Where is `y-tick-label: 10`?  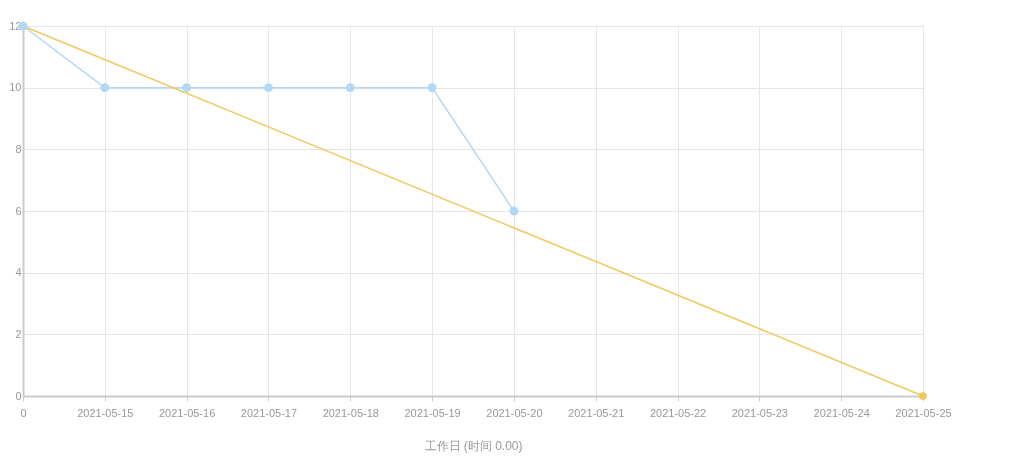 y-tick-label: 10 is located at coordinates (15, 87).